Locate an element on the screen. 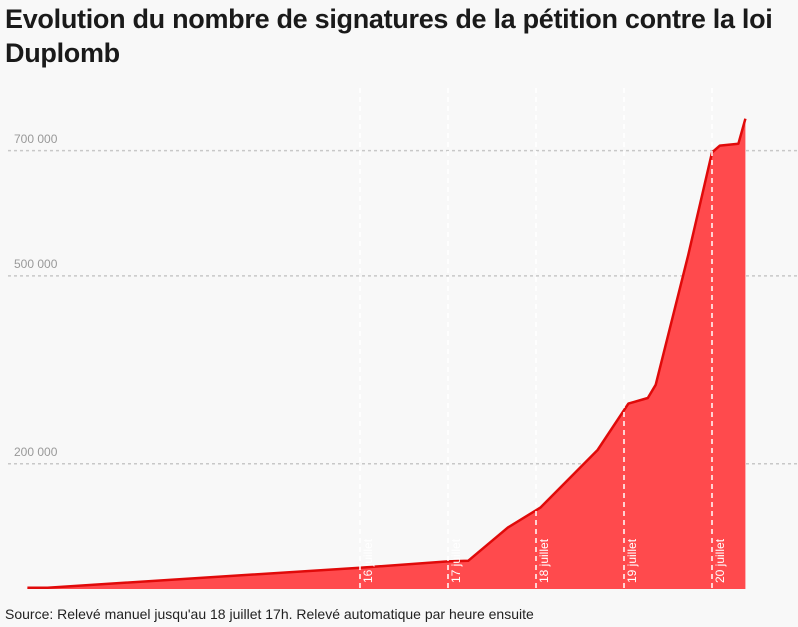 The width and height of the screenshot is (798, 627). x-tick-label: 20 juillet is located at coordinates (720, 560).